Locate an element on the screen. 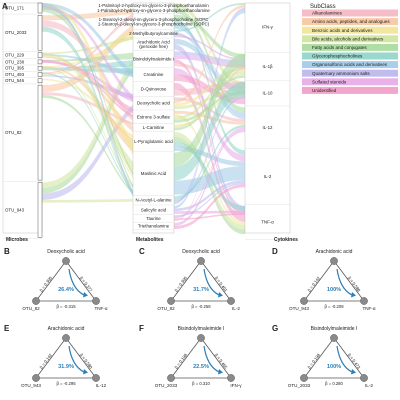  metabolite-label: Estrone 3-sulfate is located at coordinates (154, 116).